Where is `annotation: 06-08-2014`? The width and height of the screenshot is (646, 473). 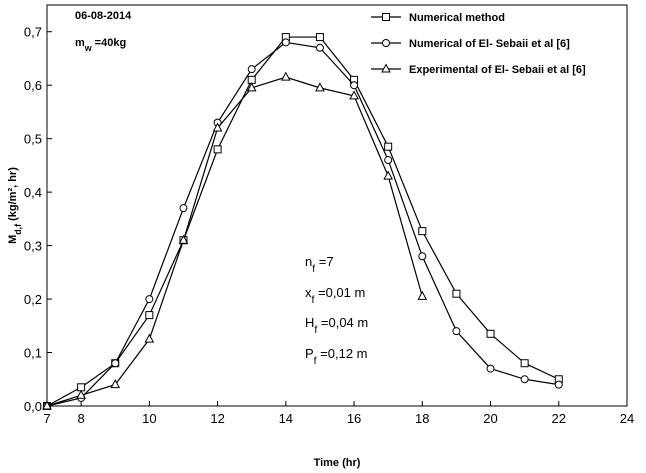 annotation: 06-08-2014 is located at coordinates (103, 16).